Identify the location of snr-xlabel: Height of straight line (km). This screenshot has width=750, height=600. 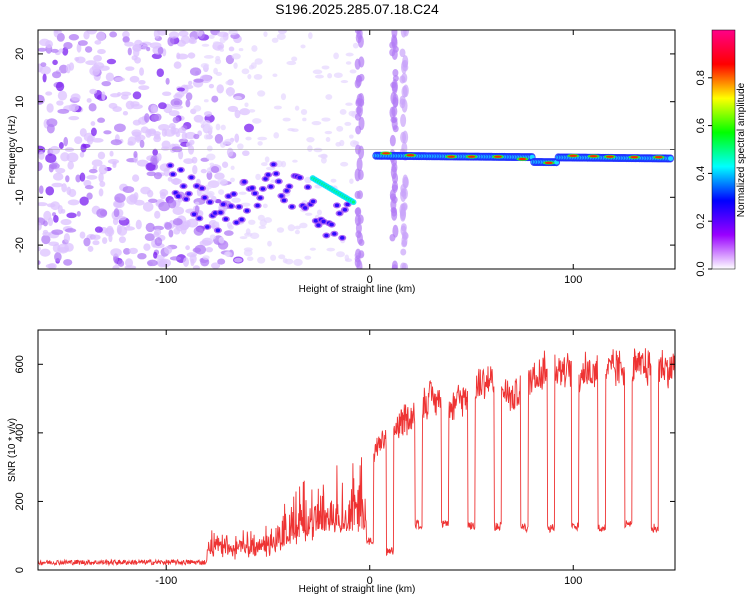
(357, 589).